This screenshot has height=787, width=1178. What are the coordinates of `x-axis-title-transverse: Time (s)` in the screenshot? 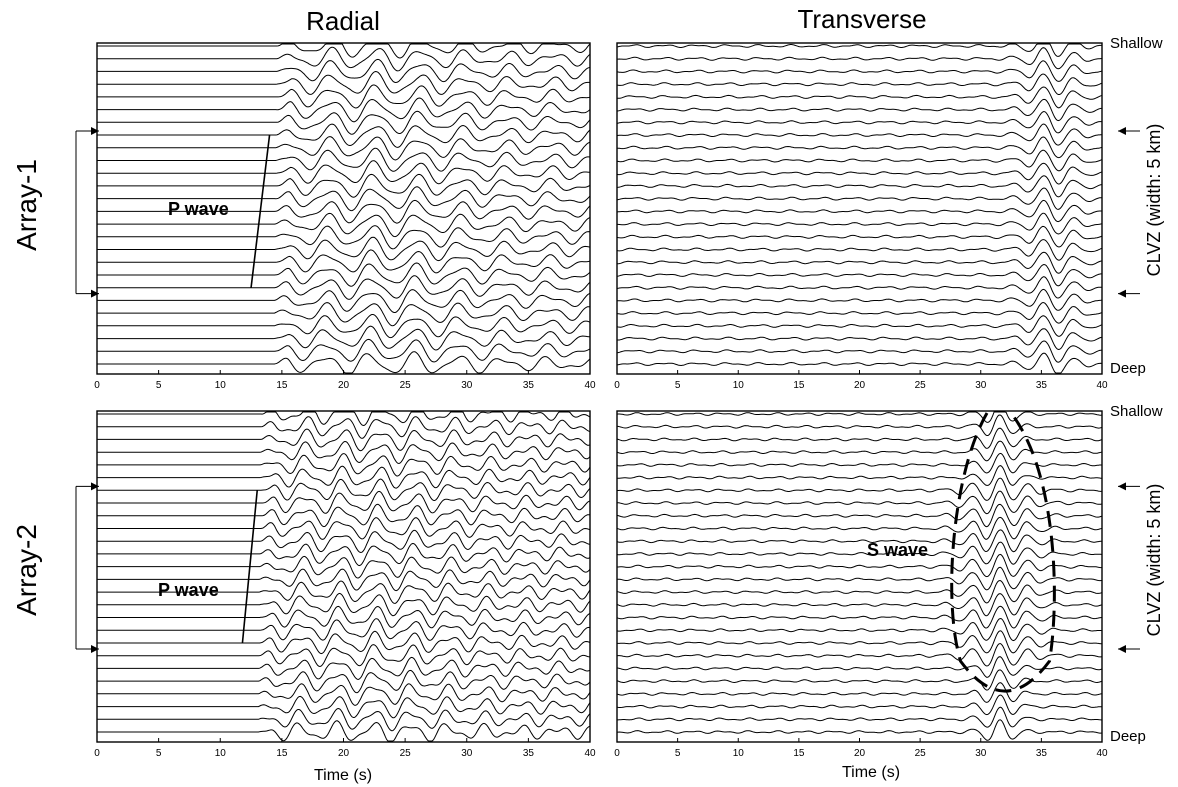 It's located at (871, 772).